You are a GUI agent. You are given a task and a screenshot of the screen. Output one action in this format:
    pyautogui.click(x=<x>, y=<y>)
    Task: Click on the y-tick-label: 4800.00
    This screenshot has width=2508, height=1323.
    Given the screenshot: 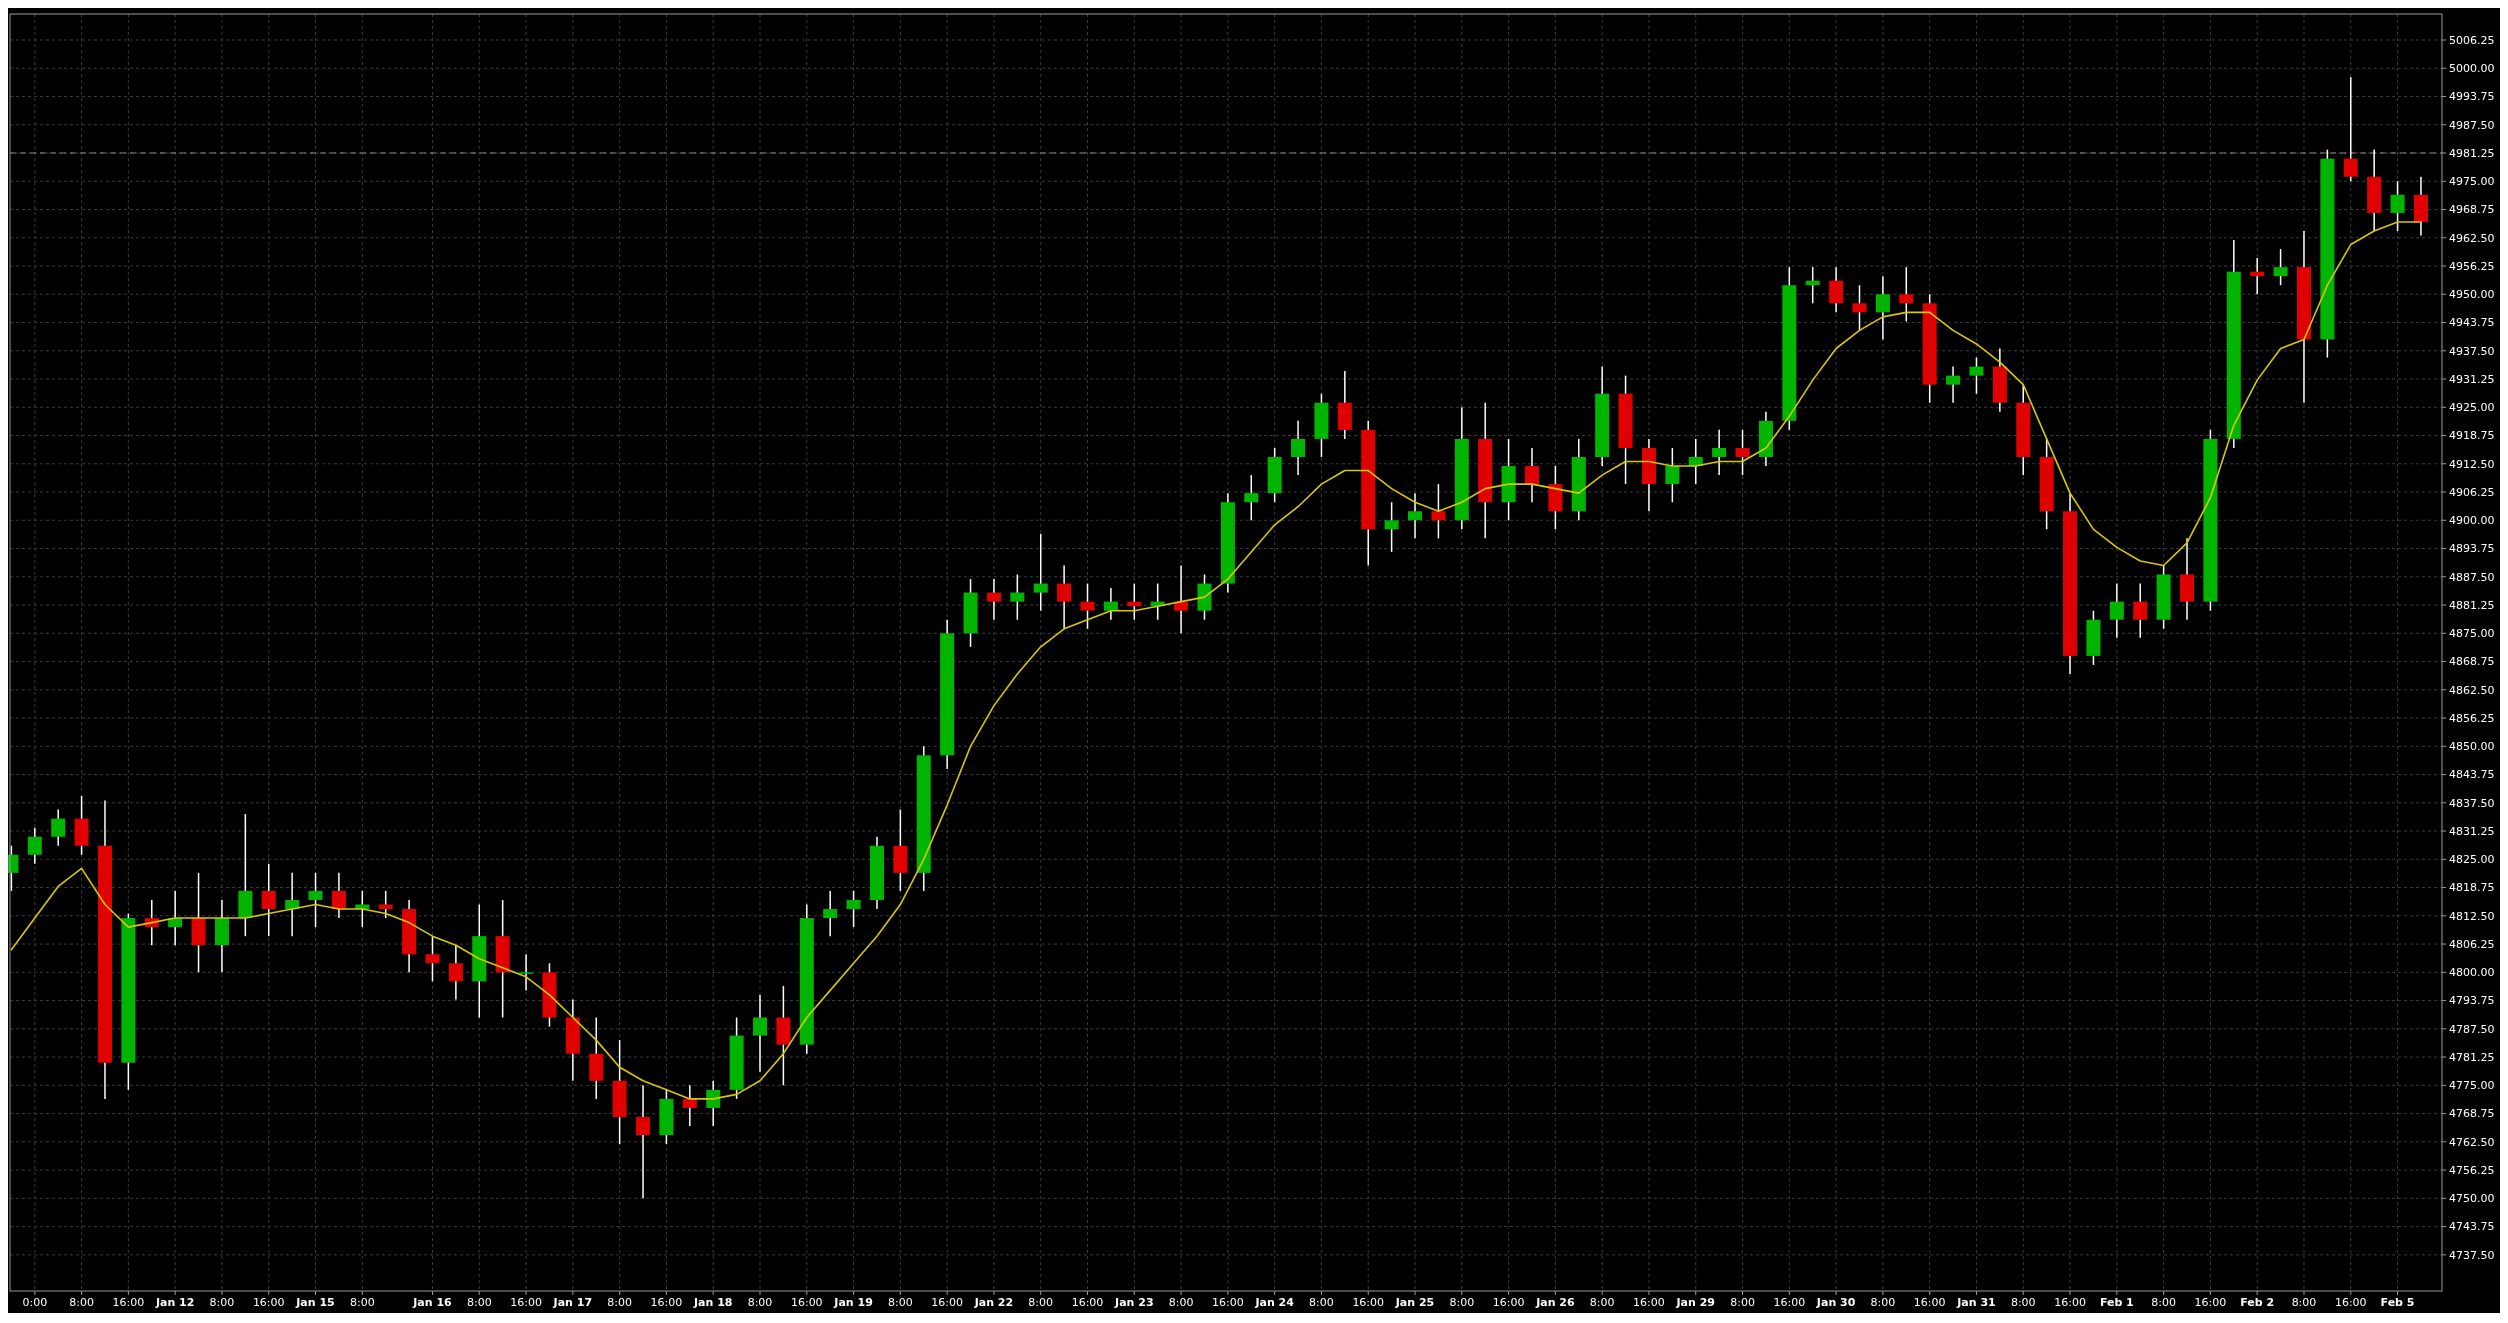 What is the action you would take?
    pyautogui.click(x=2472, y=973)
    